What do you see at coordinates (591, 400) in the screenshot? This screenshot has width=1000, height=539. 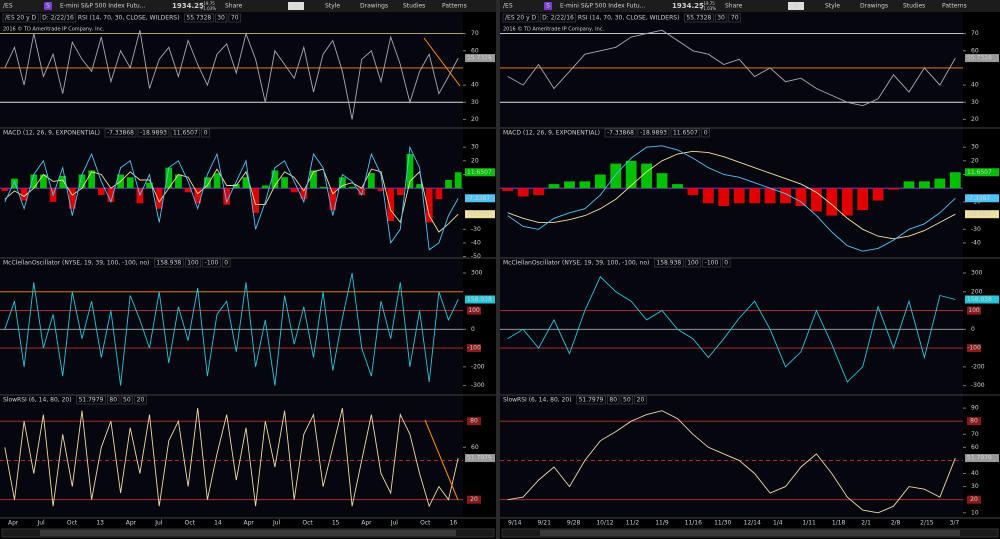 I see `study-header-text: 51.7979` at bounding box center [591, 400].